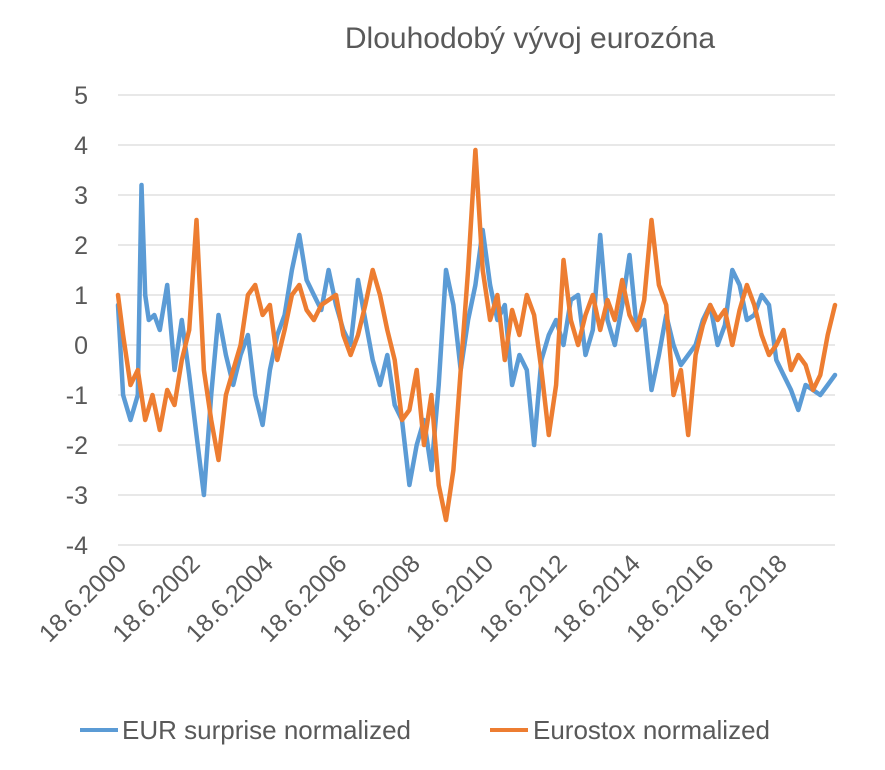  Describe the element at coordinates (77, 546) in the screenshot. I see `y-tick-label: -4` at that location.